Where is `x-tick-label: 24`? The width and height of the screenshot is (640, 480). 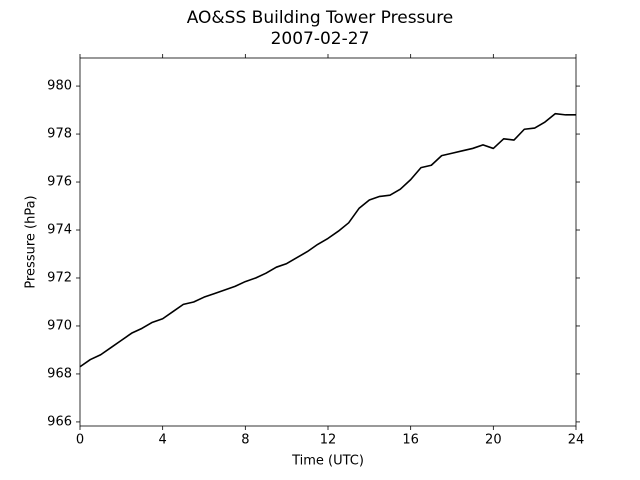 x-tick-label: 24 is located at coordinates (576, 440).